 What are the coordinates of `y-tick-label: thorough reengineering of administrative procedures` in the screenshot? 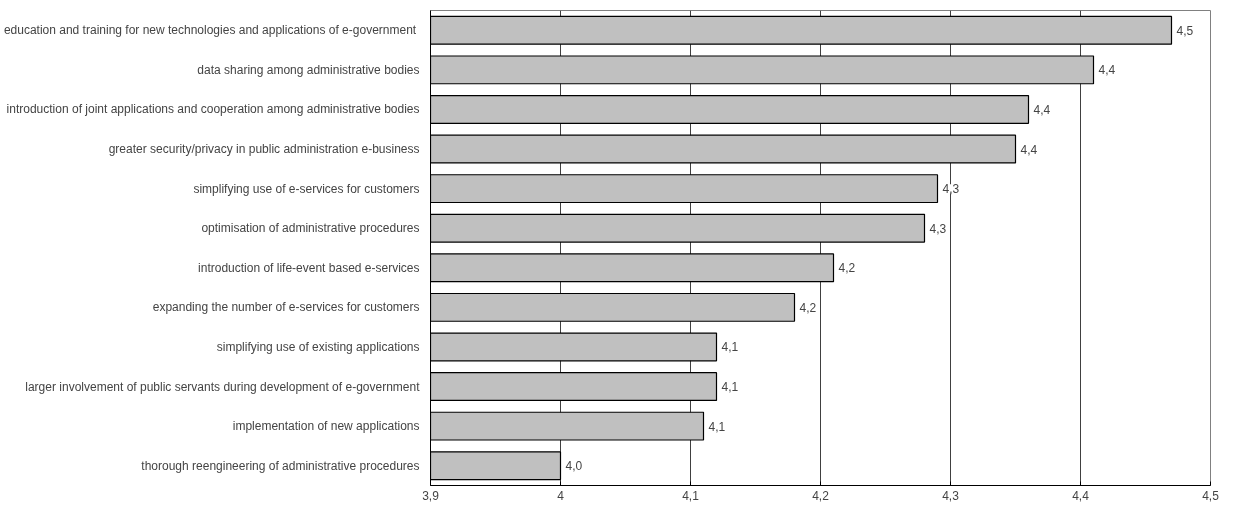 It's located at (280, 465).